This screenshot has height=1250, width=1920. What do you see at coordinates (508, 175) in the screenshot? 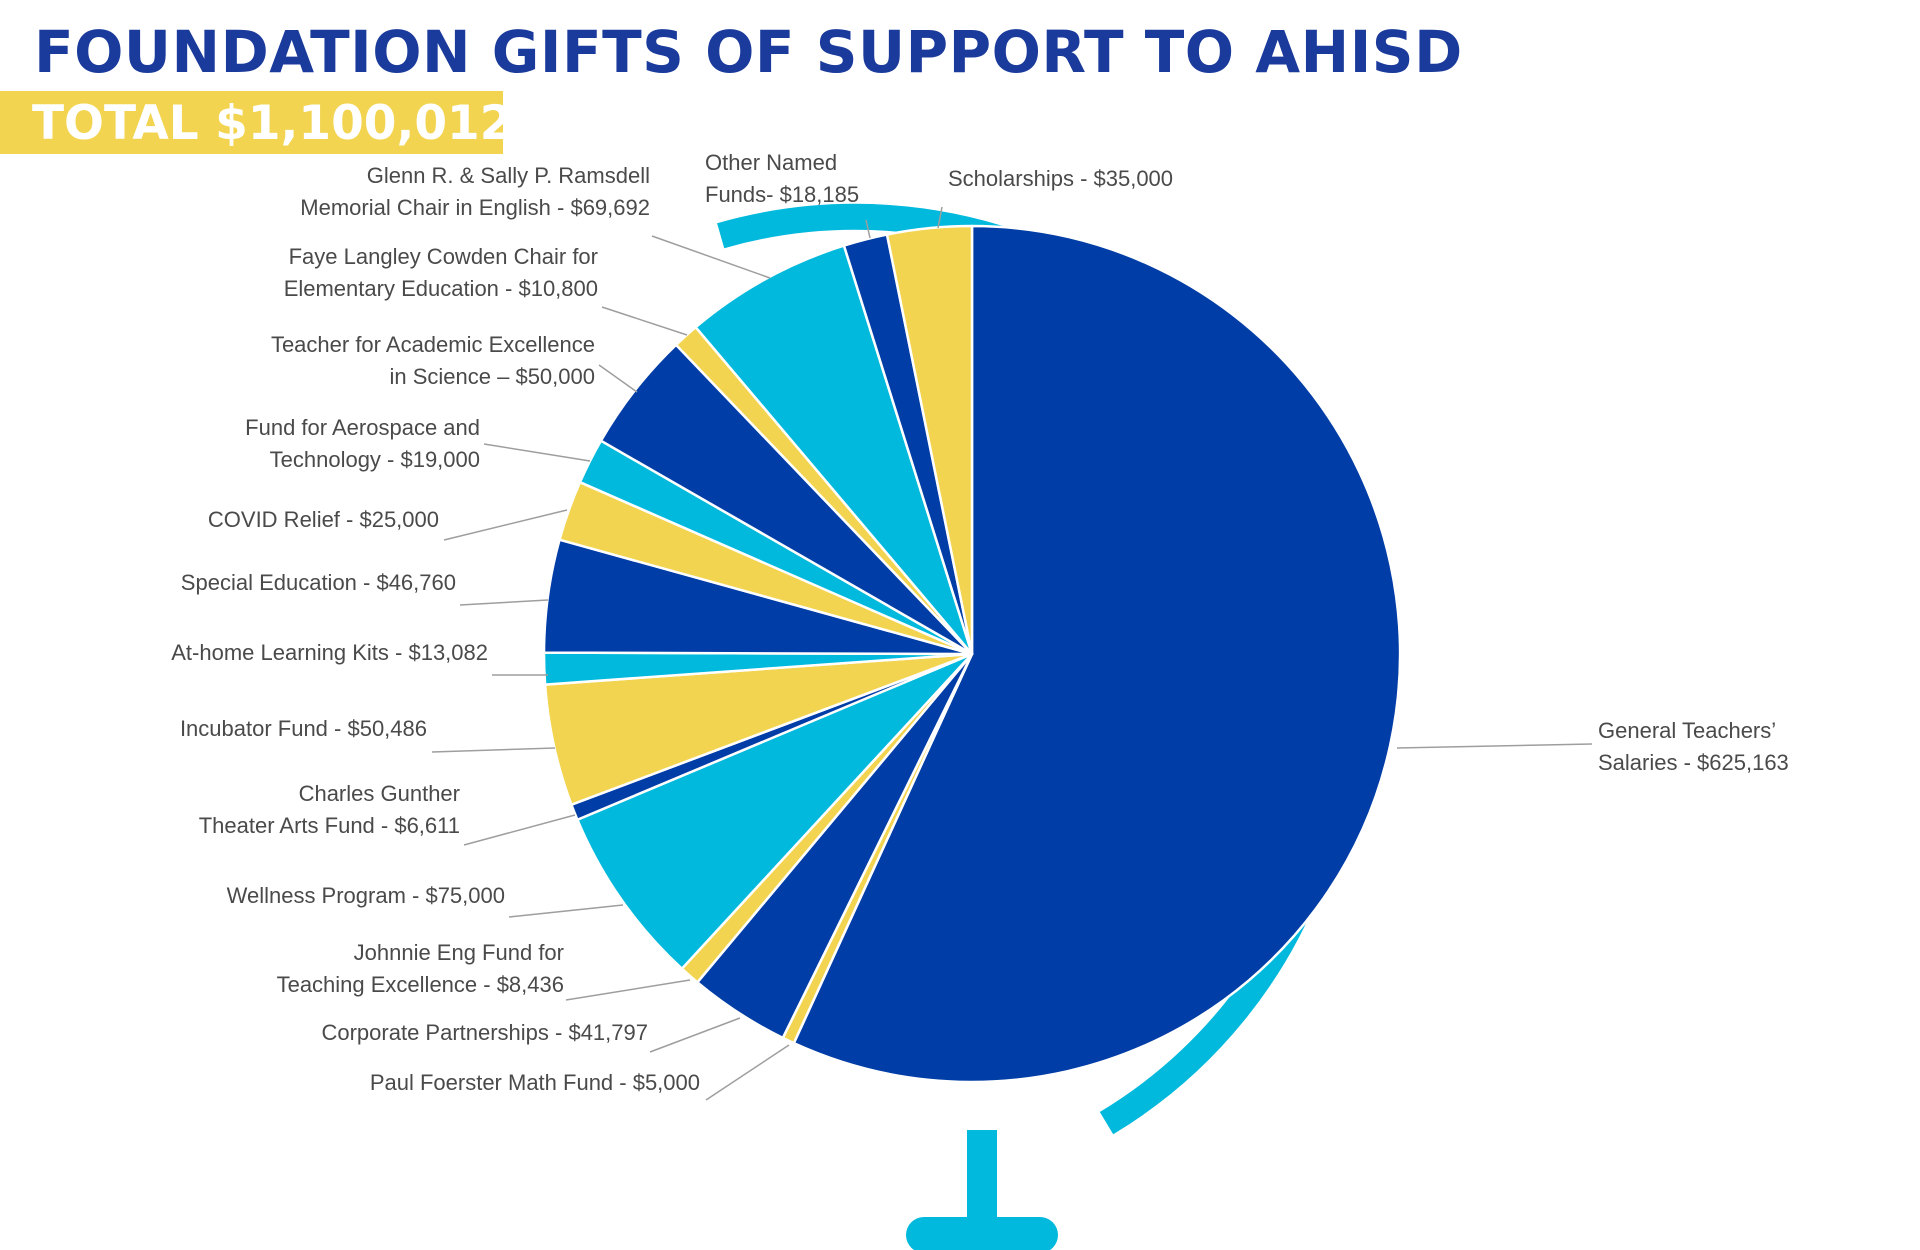
I see `slice-label-line: Glenn R. & Sally P. Ramsdell` at bounding box center [508, 175].